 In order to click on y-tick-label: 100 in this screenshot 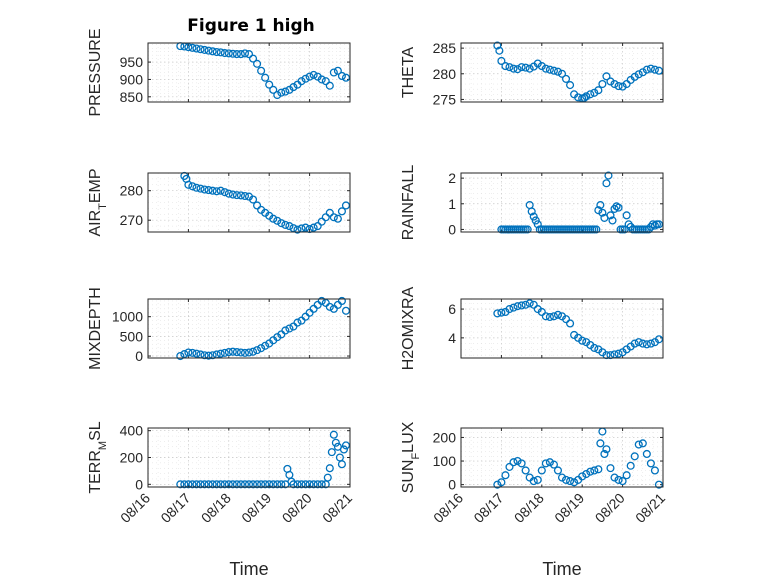, I will do `click(445, 461)`.